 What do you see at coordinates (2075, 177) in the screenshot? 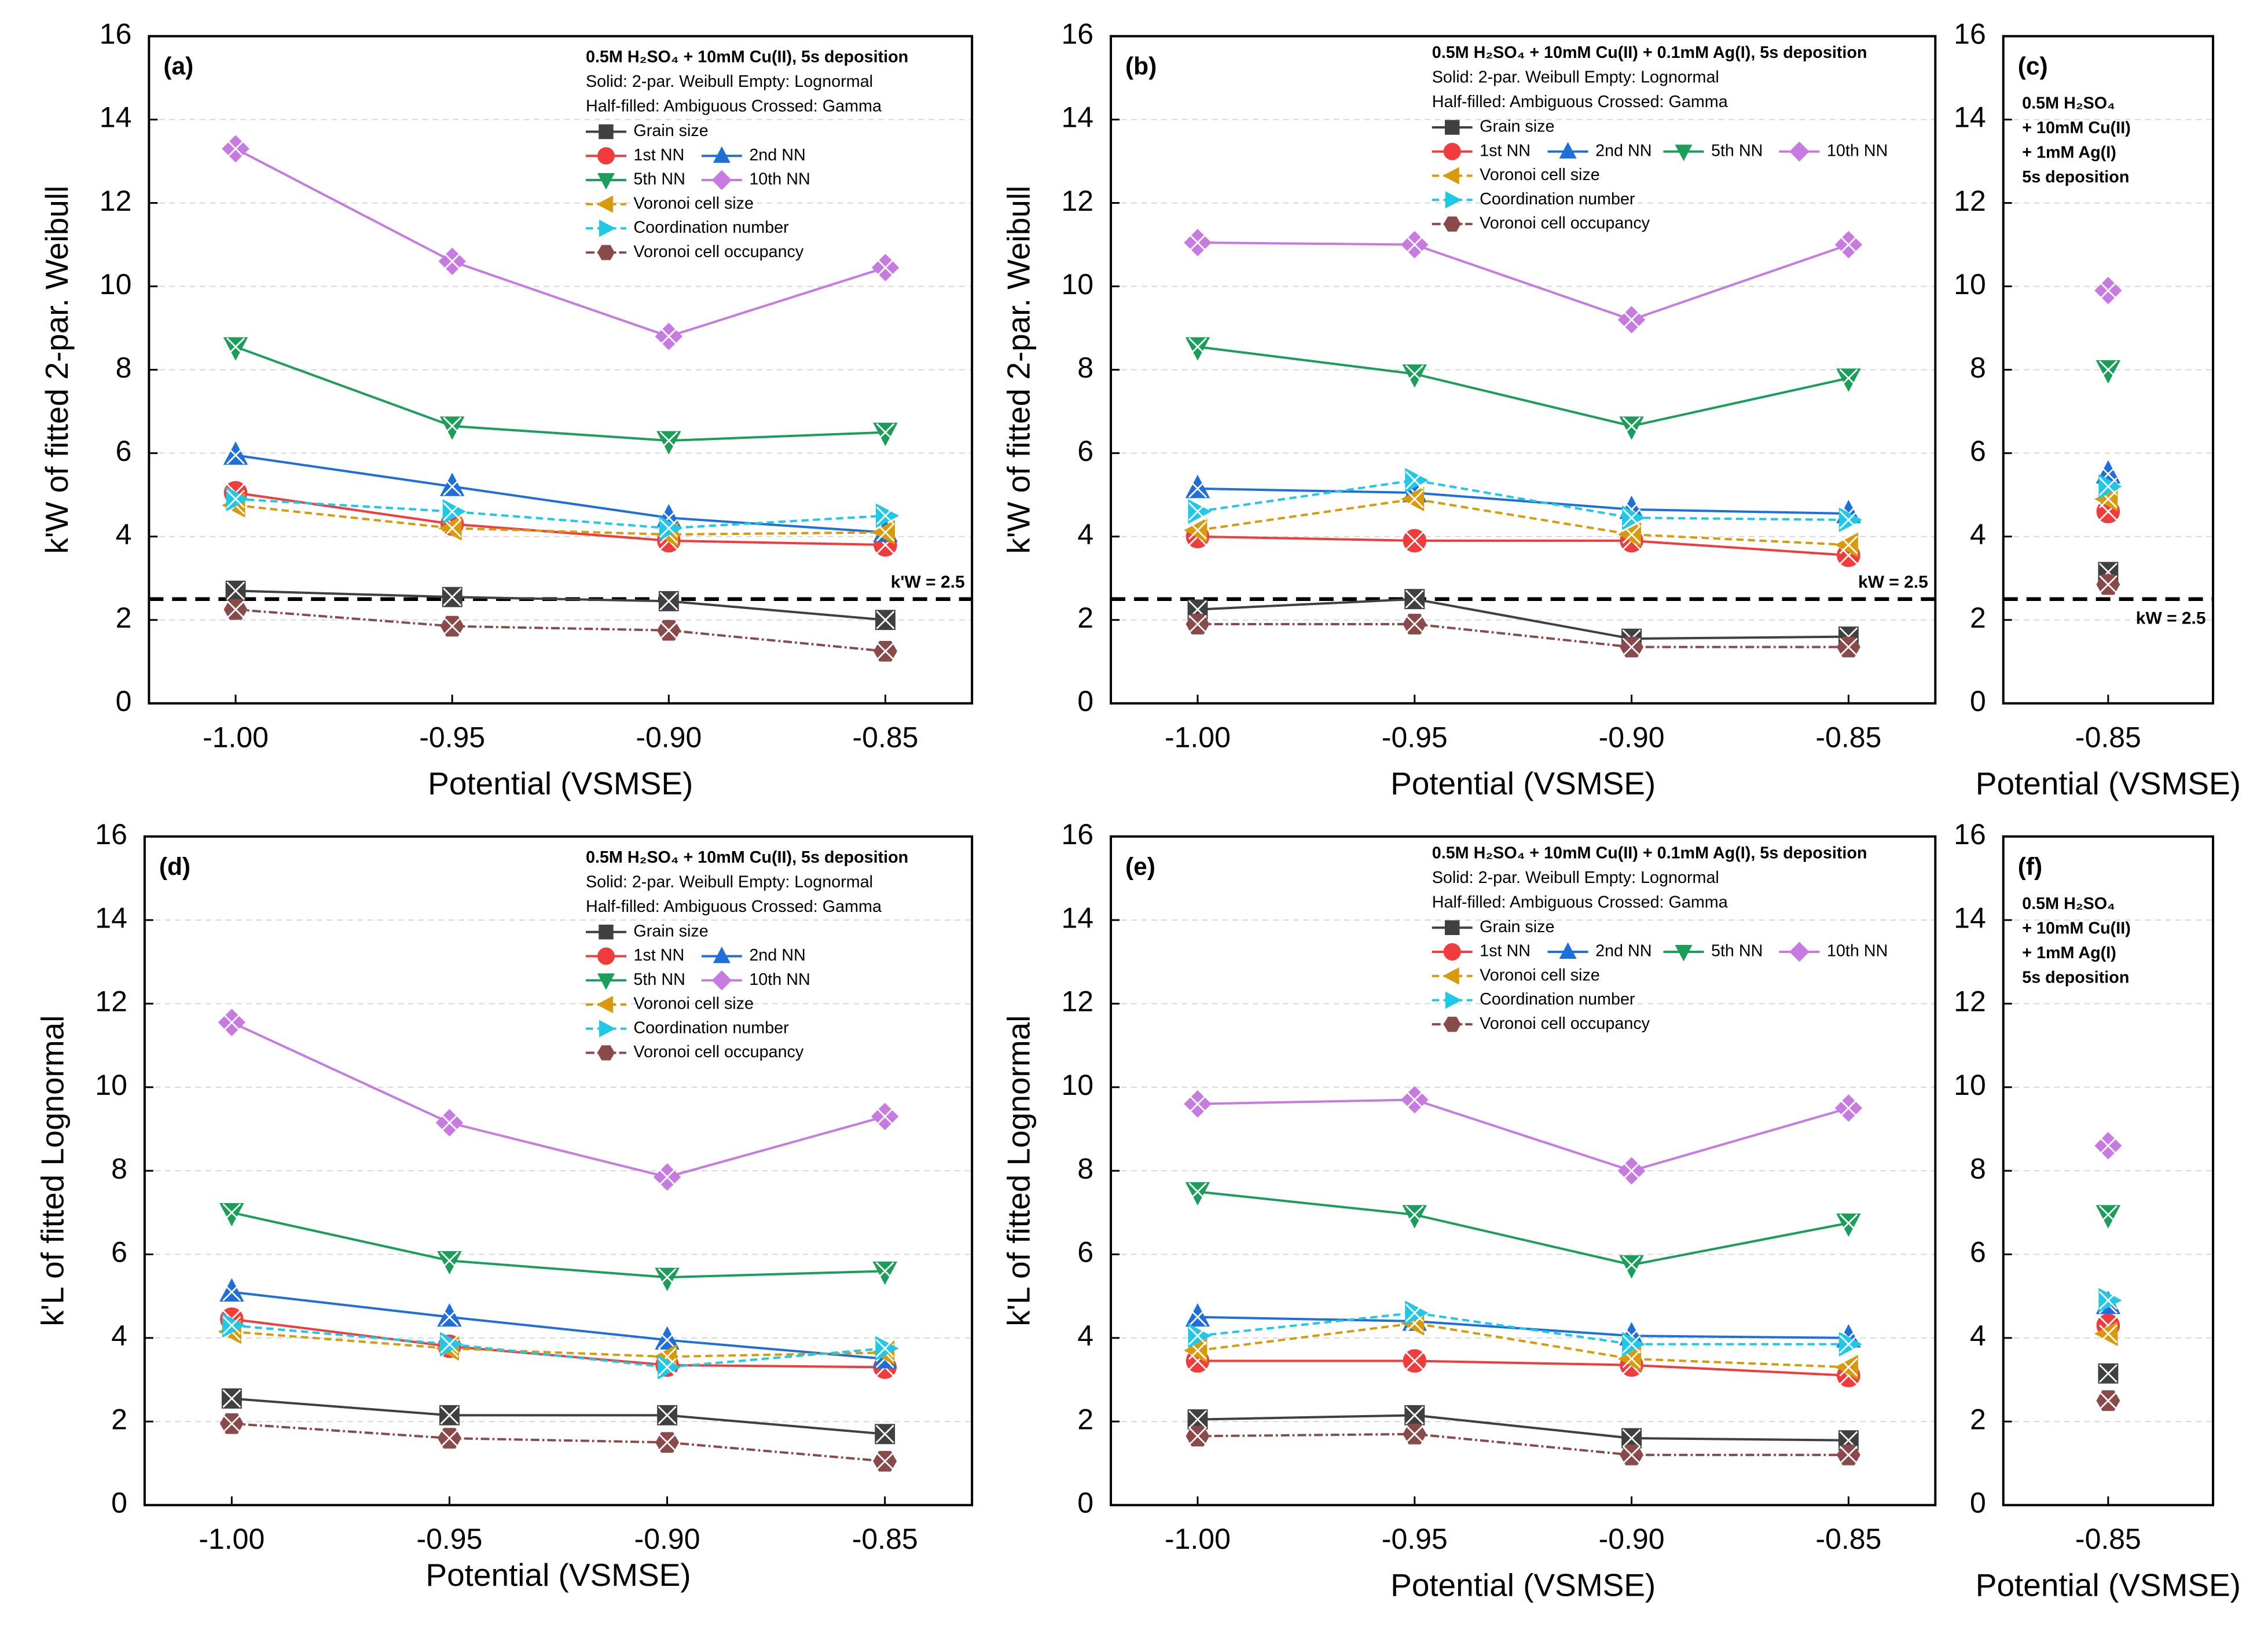
I see `annotation: 5s deposition` at bounding box center [2075, 177].